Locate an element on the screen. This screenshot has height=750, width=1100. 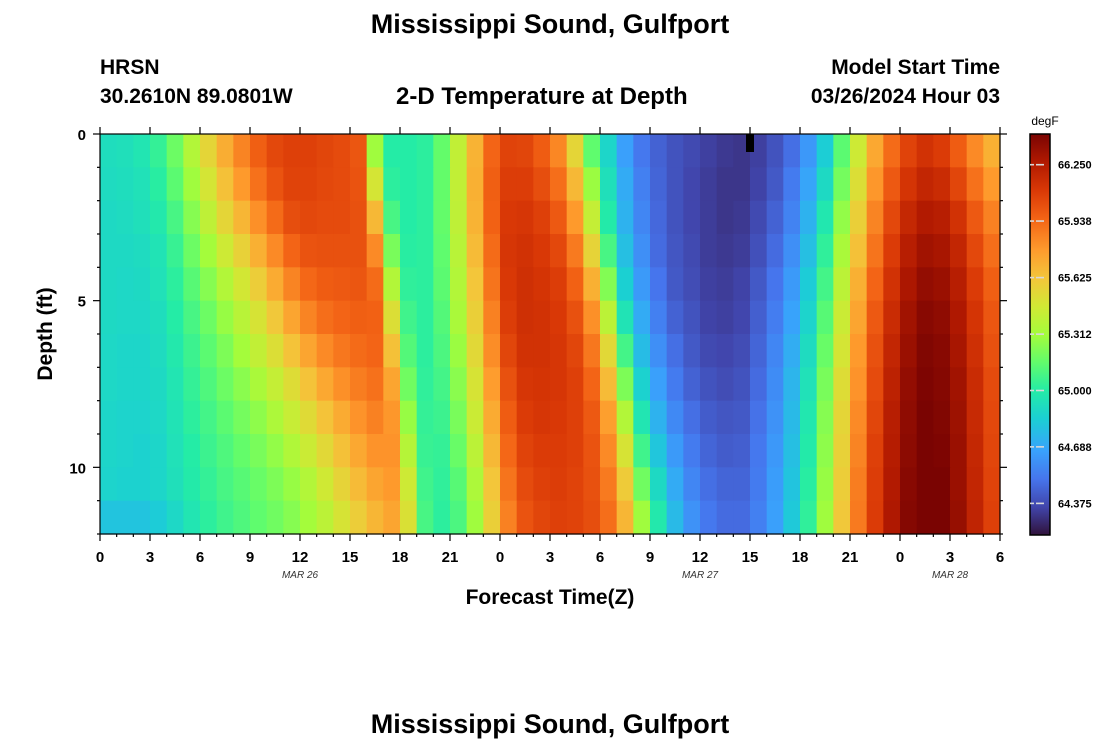
x-tick-label: 21 is located at coordinates (850, 557).